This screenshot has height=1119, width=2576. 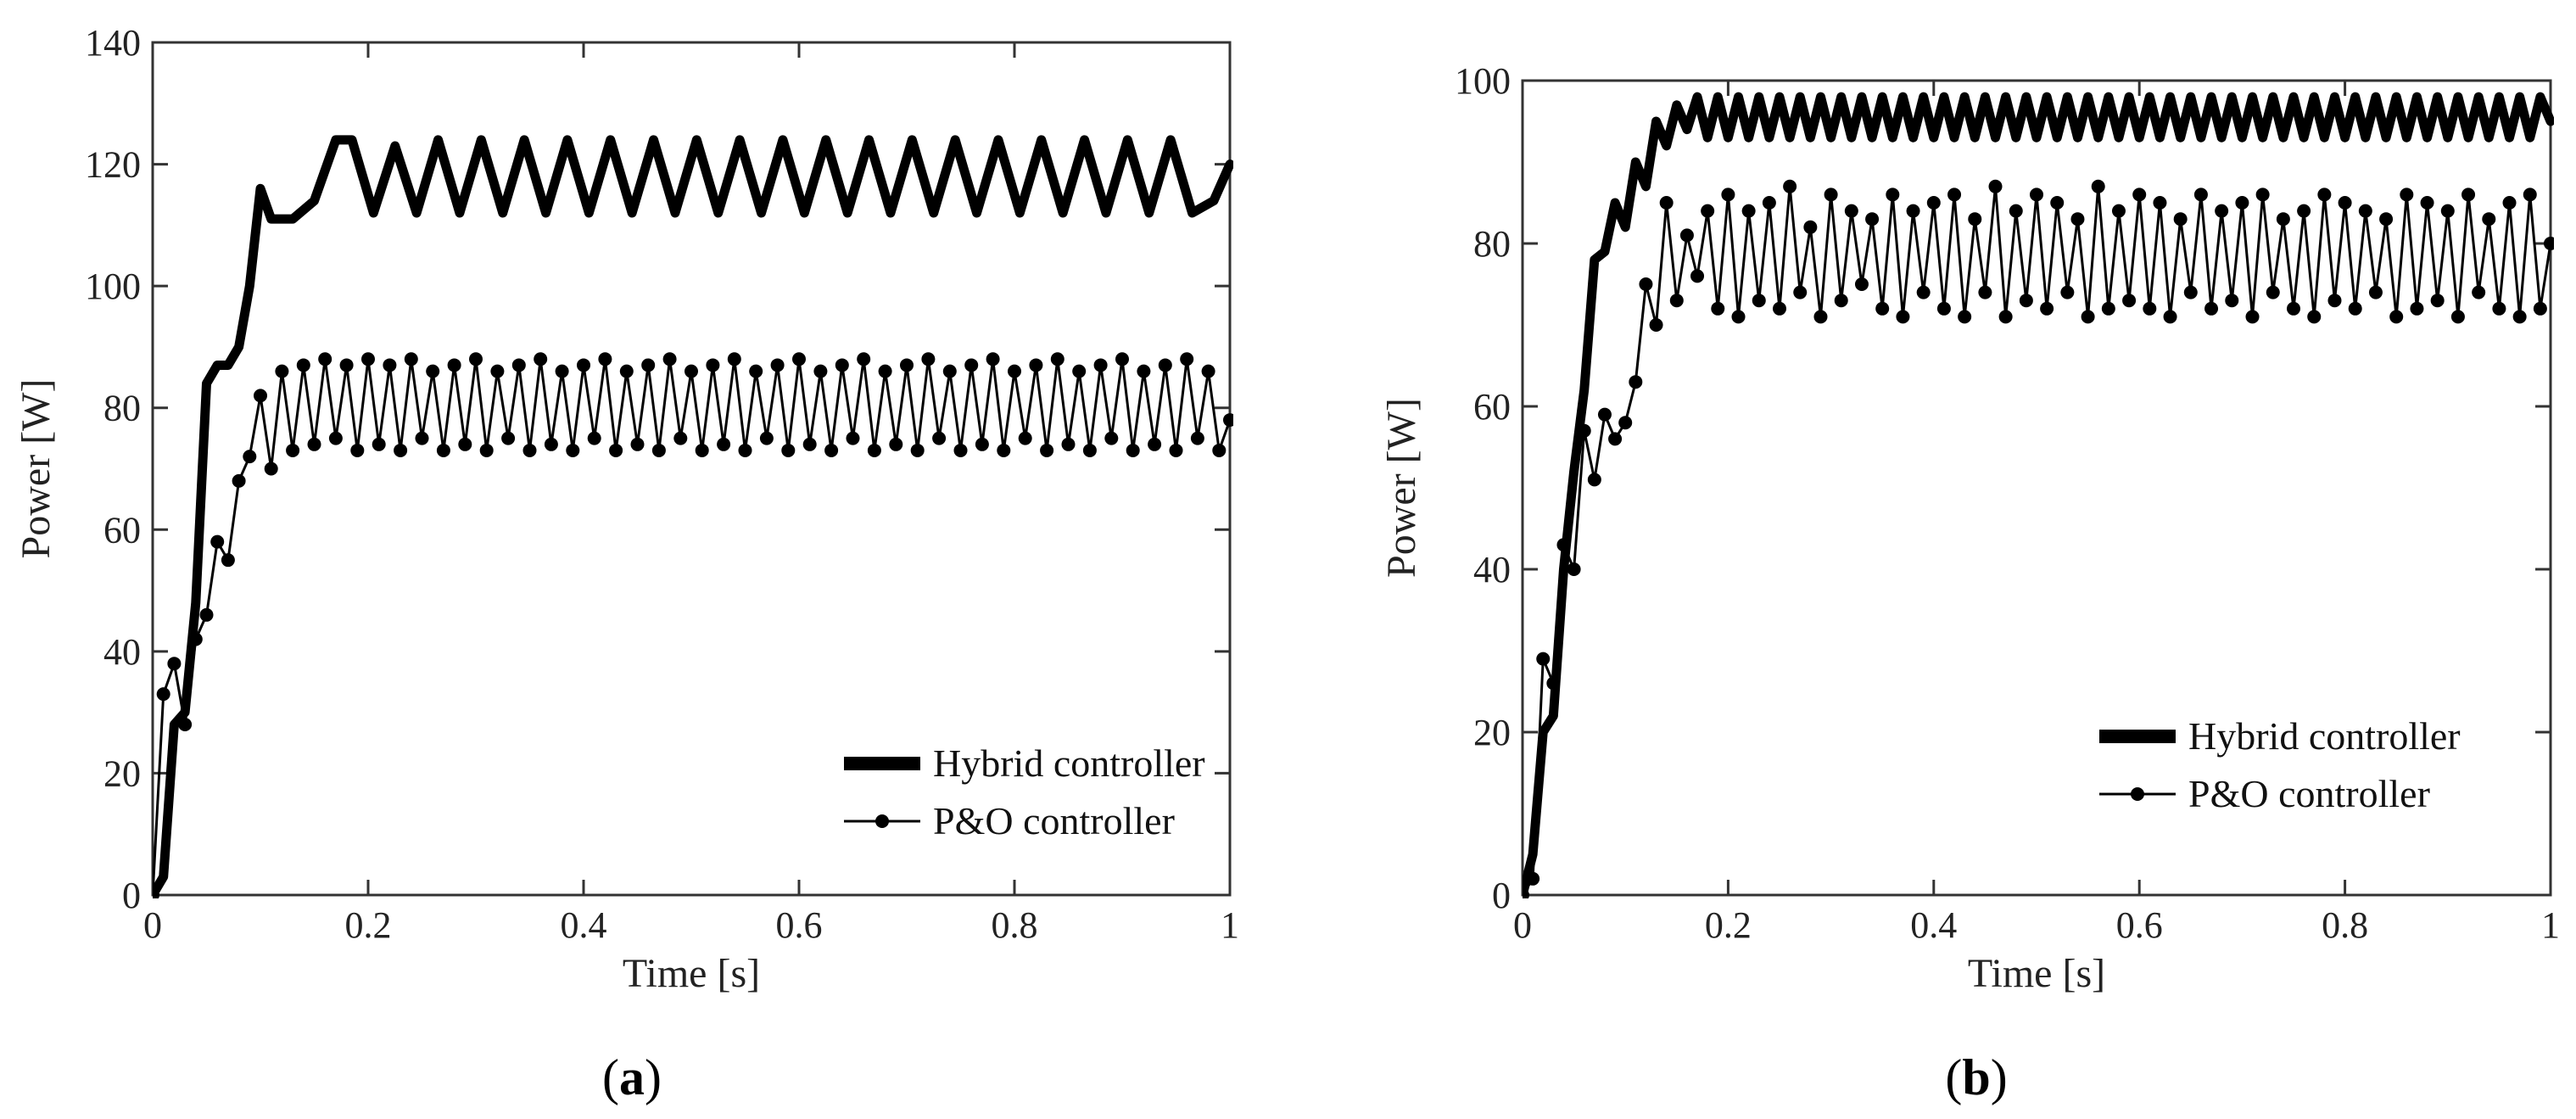 I want to click on x-axis-title: Time [s], so click(x=691, y=973).